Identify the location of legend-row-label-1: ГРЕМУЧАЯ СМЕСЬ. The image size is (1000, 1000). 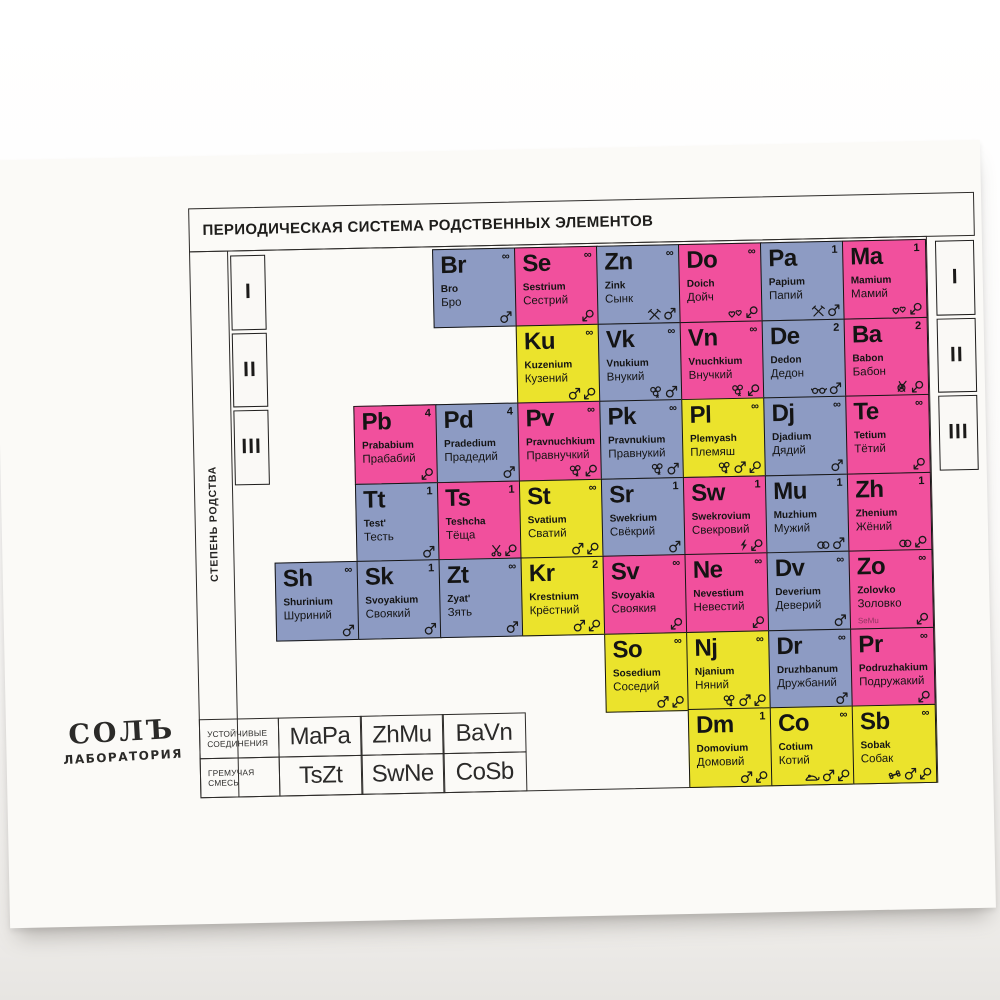
(240, 777).